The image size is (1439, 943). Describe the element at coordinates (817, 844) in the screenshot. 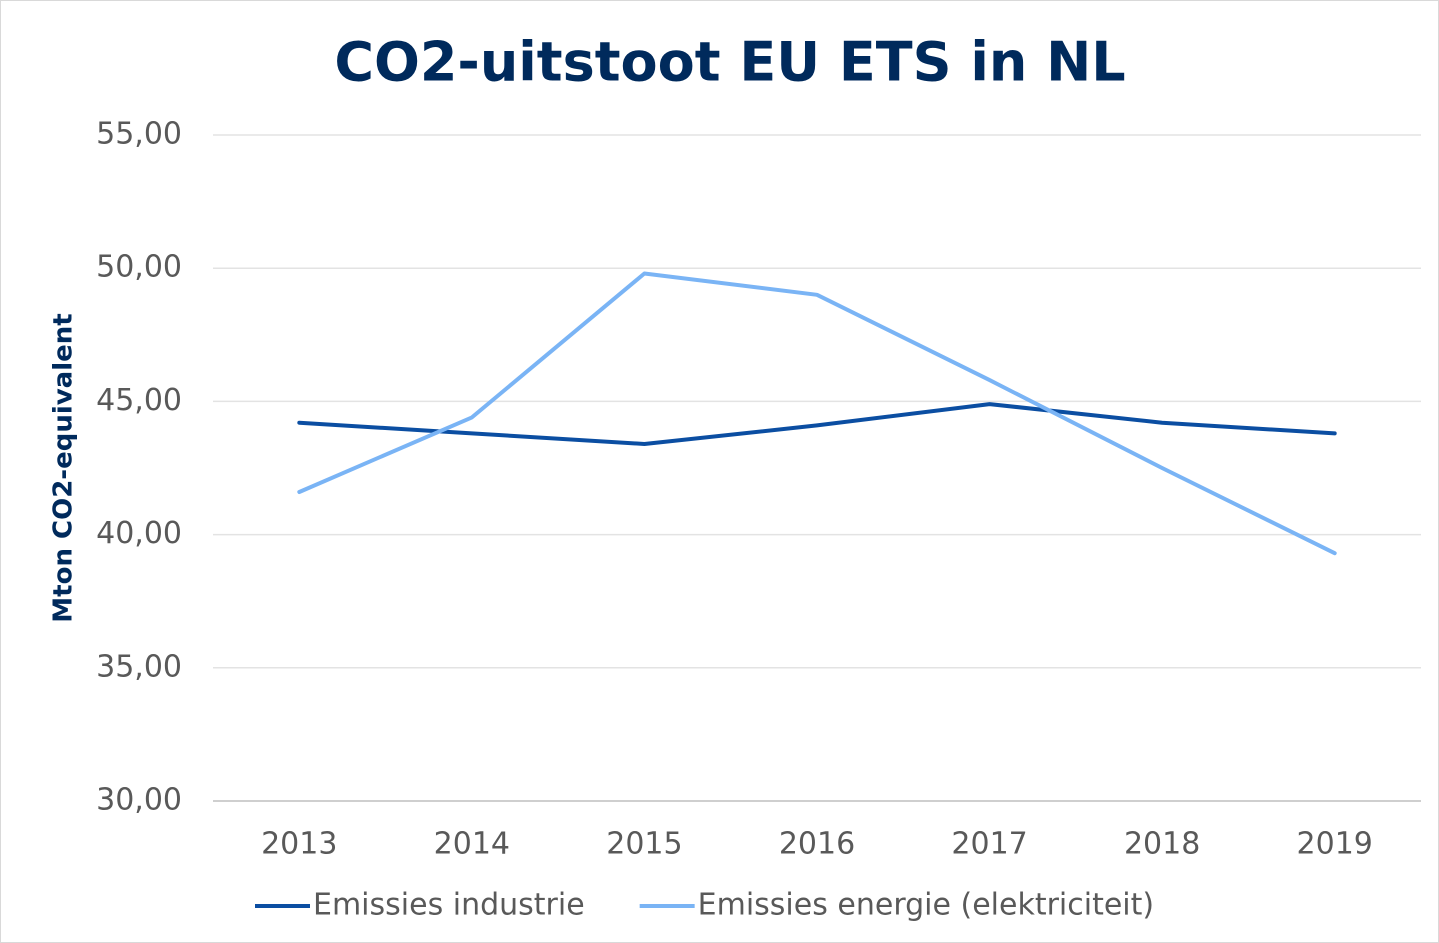

I see `x-tick-label: 2016` at that location.